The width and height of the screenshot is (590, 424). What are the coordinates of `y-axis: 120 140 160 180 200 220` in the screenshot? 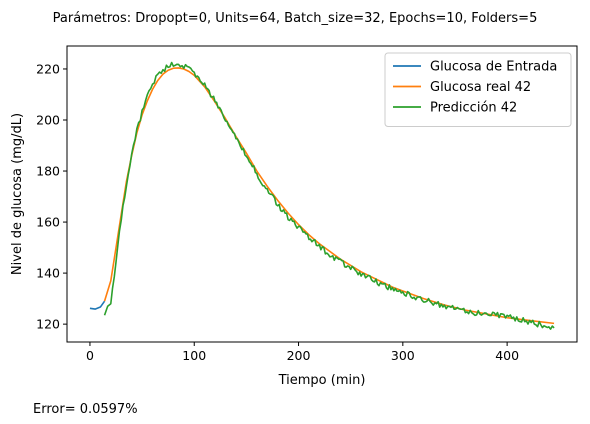 It's located at (51, 196).